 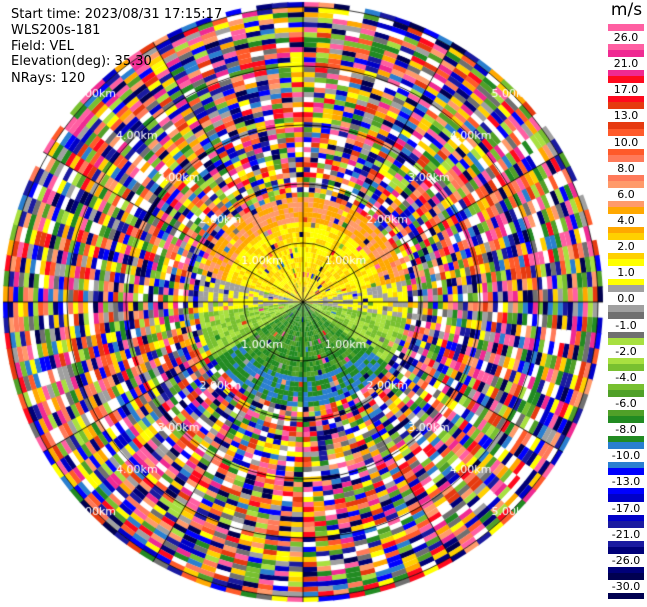 I want to click on elevation-label: Elevation(deg): 35.30, so click(x=81, y=61).